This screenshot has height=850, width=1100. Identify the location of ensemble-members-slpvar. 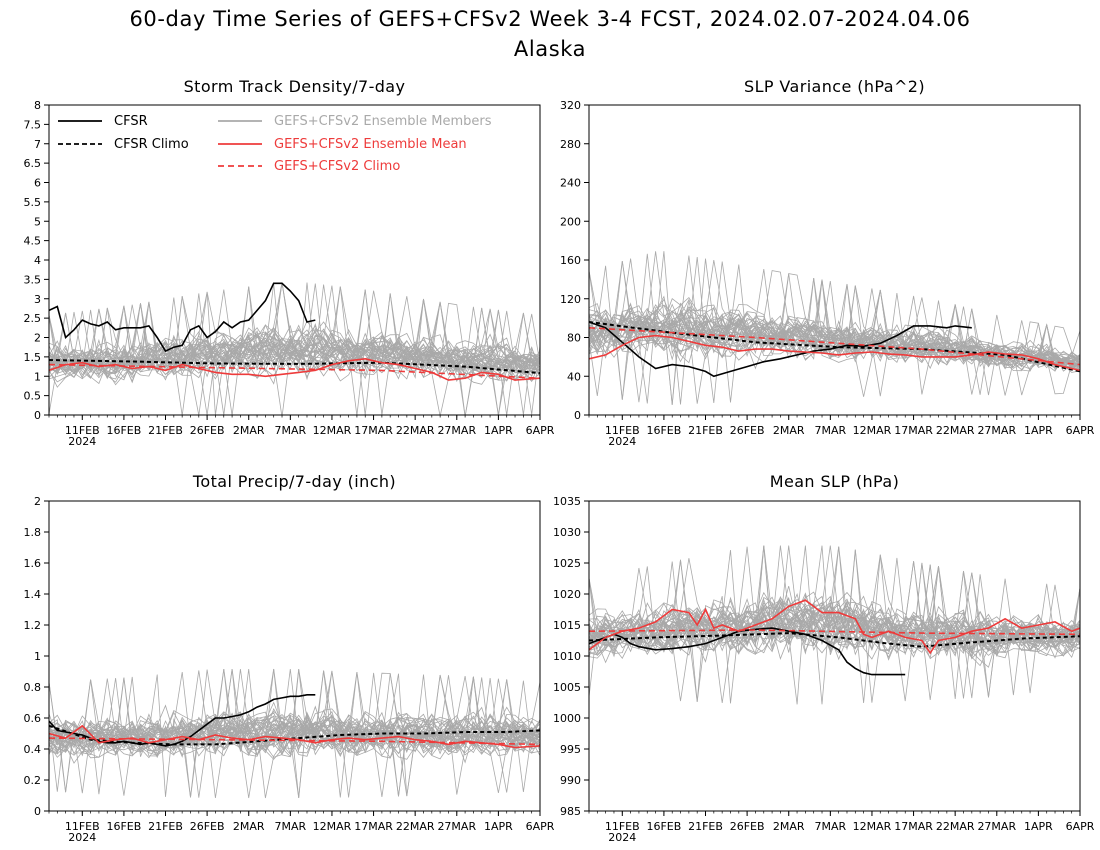
(834, 328).